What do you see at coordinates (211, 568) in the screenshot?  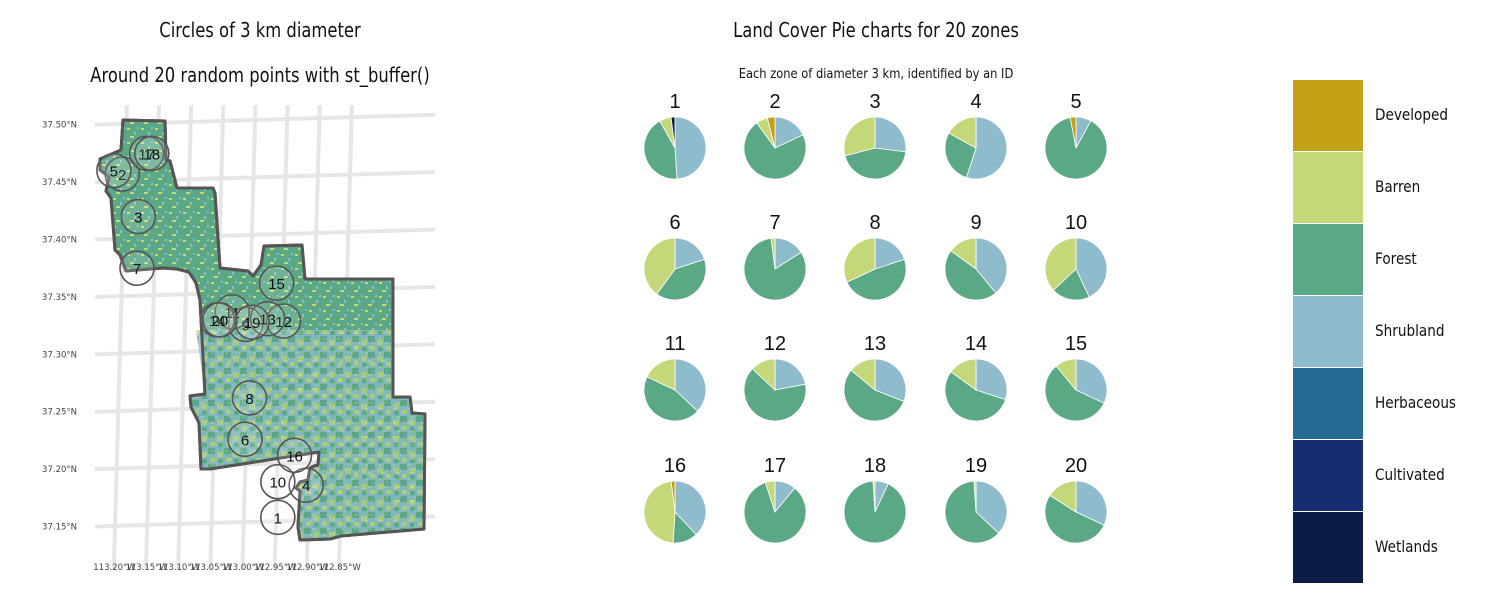 I see `map-x-tick-label: 113.05°W` at bounding box center [211, 568].